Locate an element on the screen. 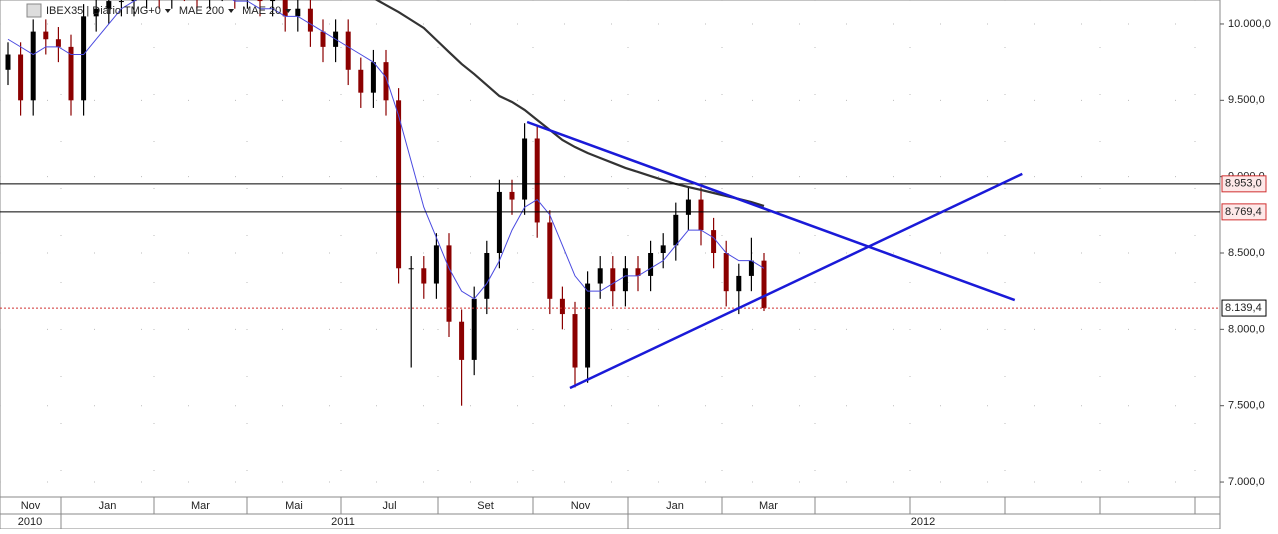 Image resolution: width=1278 pixels, height=534 pixels. symbol-name: IBEX35 | Diário TMG+0 is located at coordinates (103, 11).